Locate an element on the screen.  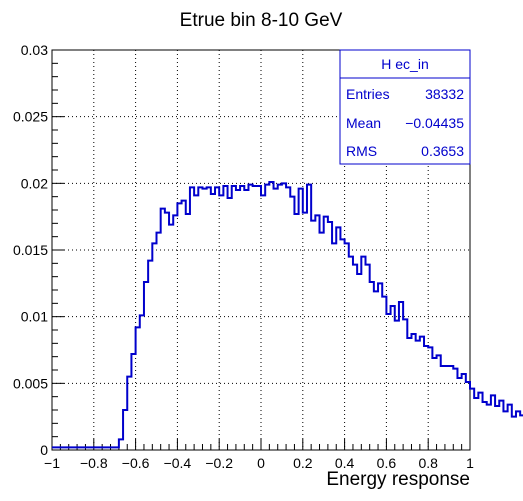
y-tick-labels: 0 0.005 0.01 0.015 0.02 0.025 0.03 is located at coordinates (30, 250).